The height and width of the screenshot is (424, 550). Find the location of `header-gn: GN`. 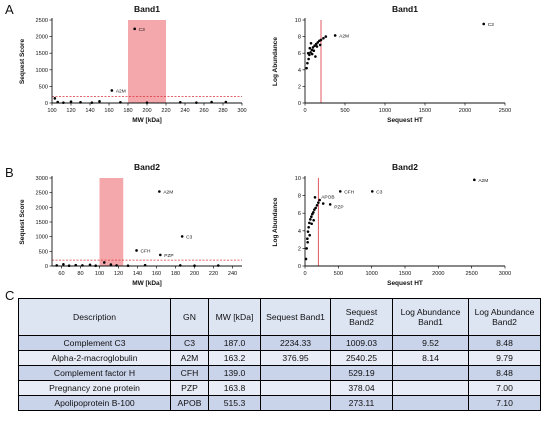

header-gn: GN is located at coordinates (189, 317).